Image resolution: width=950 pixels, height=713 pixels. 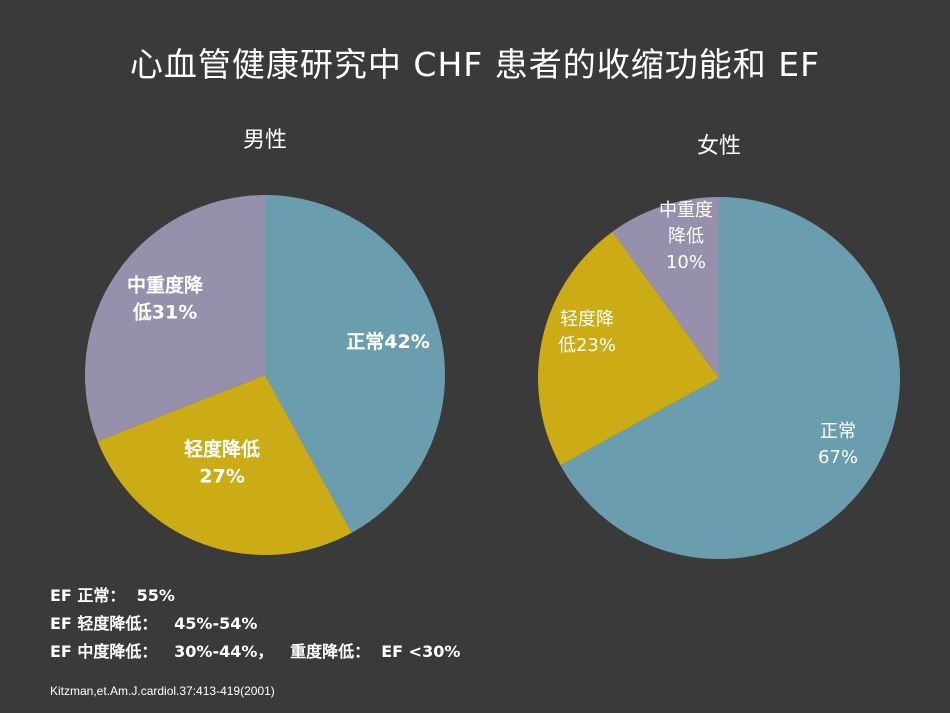 I want to click on slice-label-male-2: 中重度降低31%, so click(x=165, y=299).